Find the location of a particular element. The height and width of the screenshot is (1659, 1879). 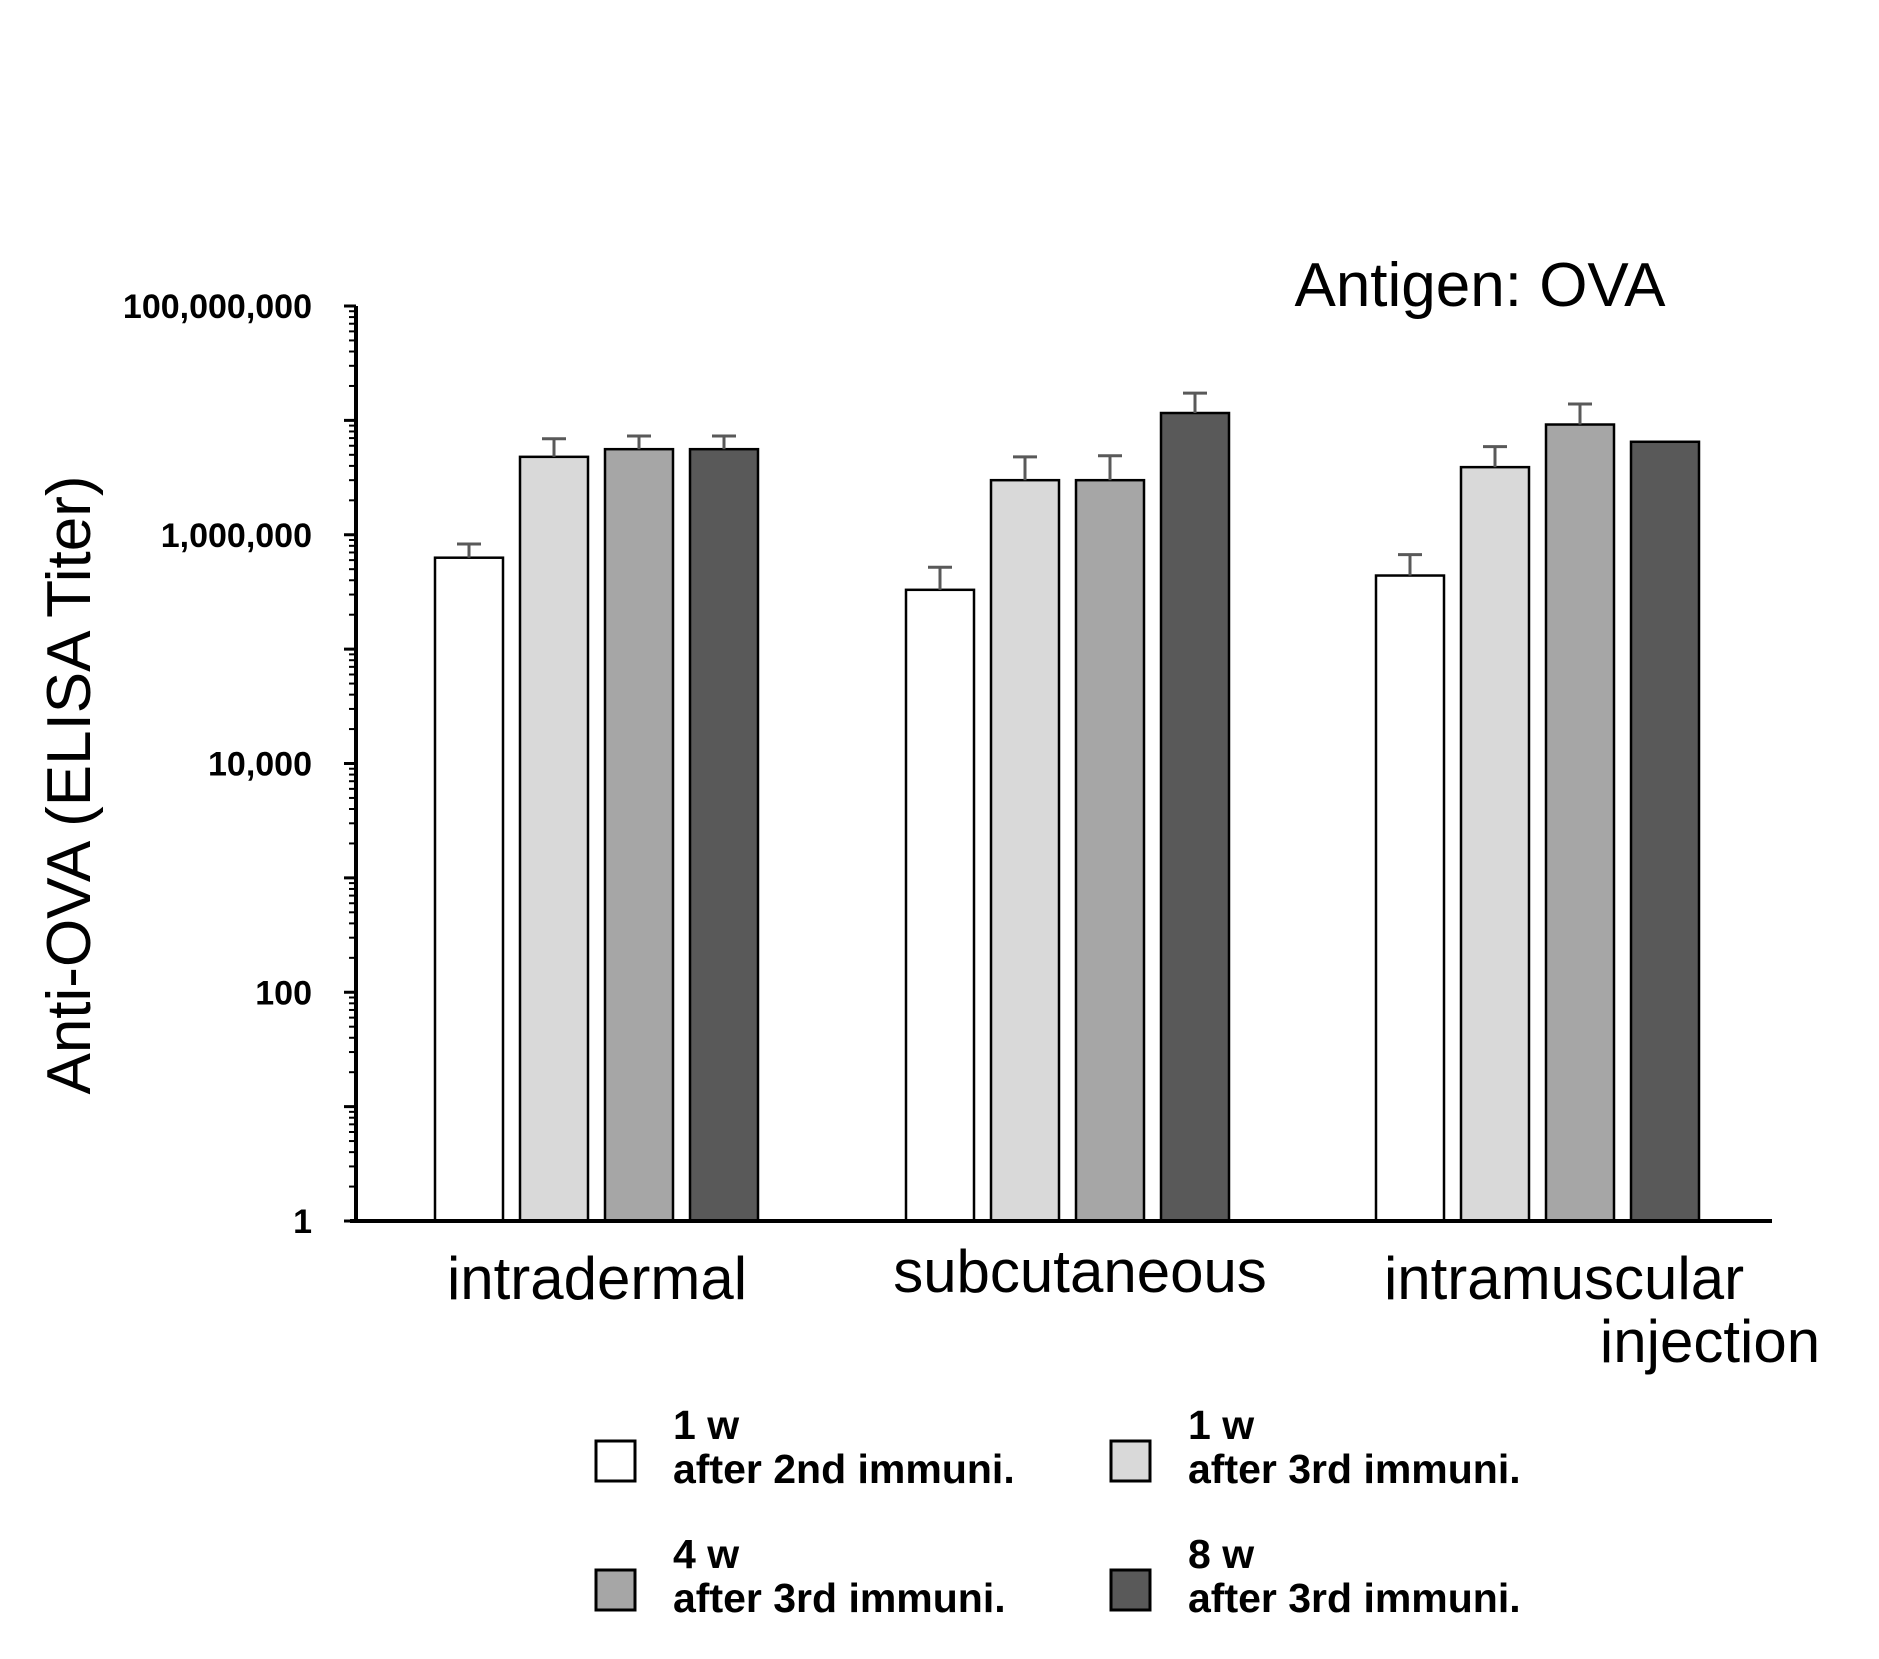

category-label: subcutaneous is located at coordinates (1080, 1271).